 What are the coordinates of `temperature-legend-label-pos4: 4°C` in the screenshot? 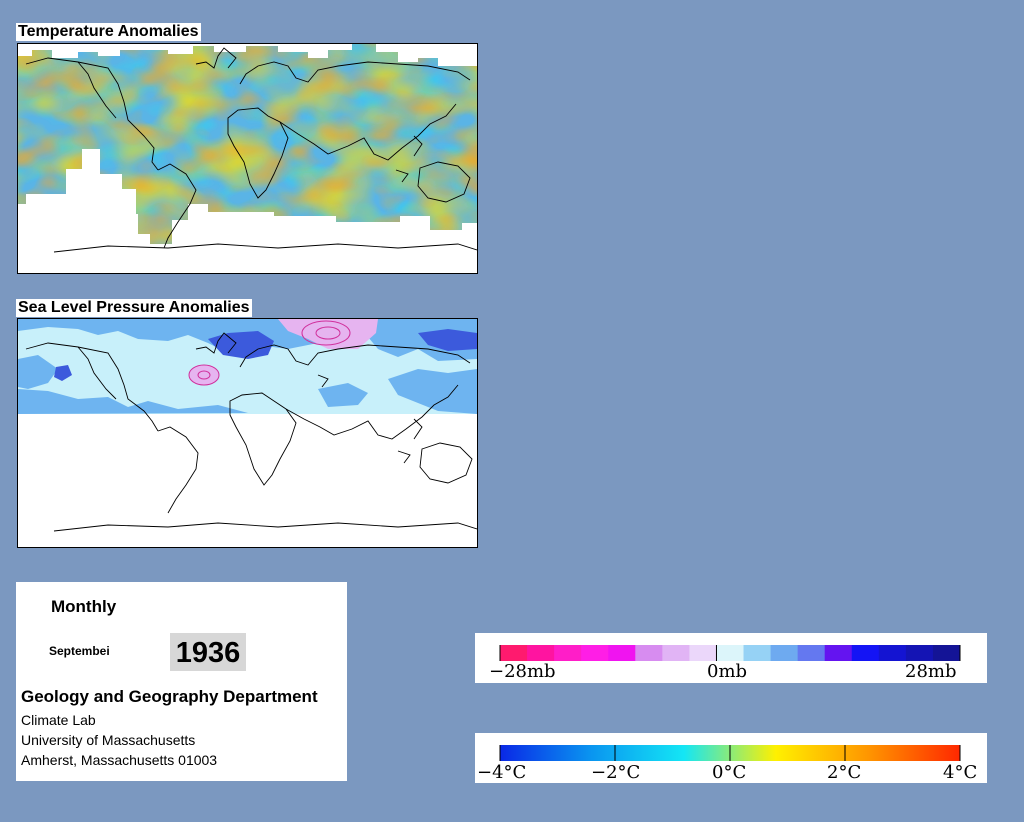 It's located at (960, 772).